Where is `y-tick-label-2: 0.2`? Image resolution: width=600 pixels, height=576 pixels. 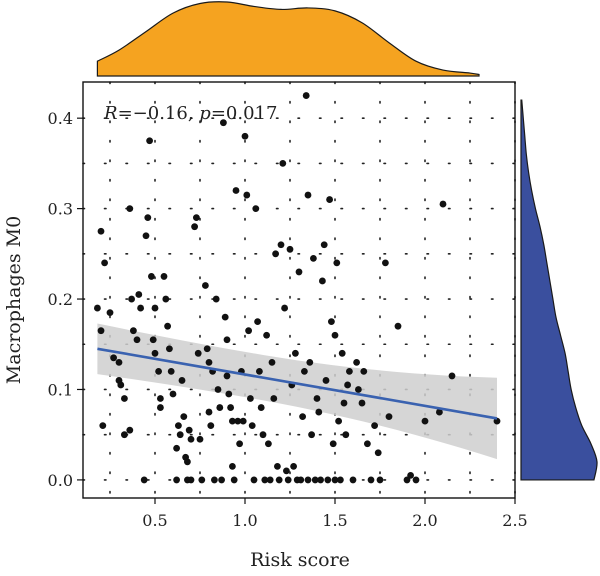 y-tick-label-2: 0.2 is located at coordinates (60, 299).